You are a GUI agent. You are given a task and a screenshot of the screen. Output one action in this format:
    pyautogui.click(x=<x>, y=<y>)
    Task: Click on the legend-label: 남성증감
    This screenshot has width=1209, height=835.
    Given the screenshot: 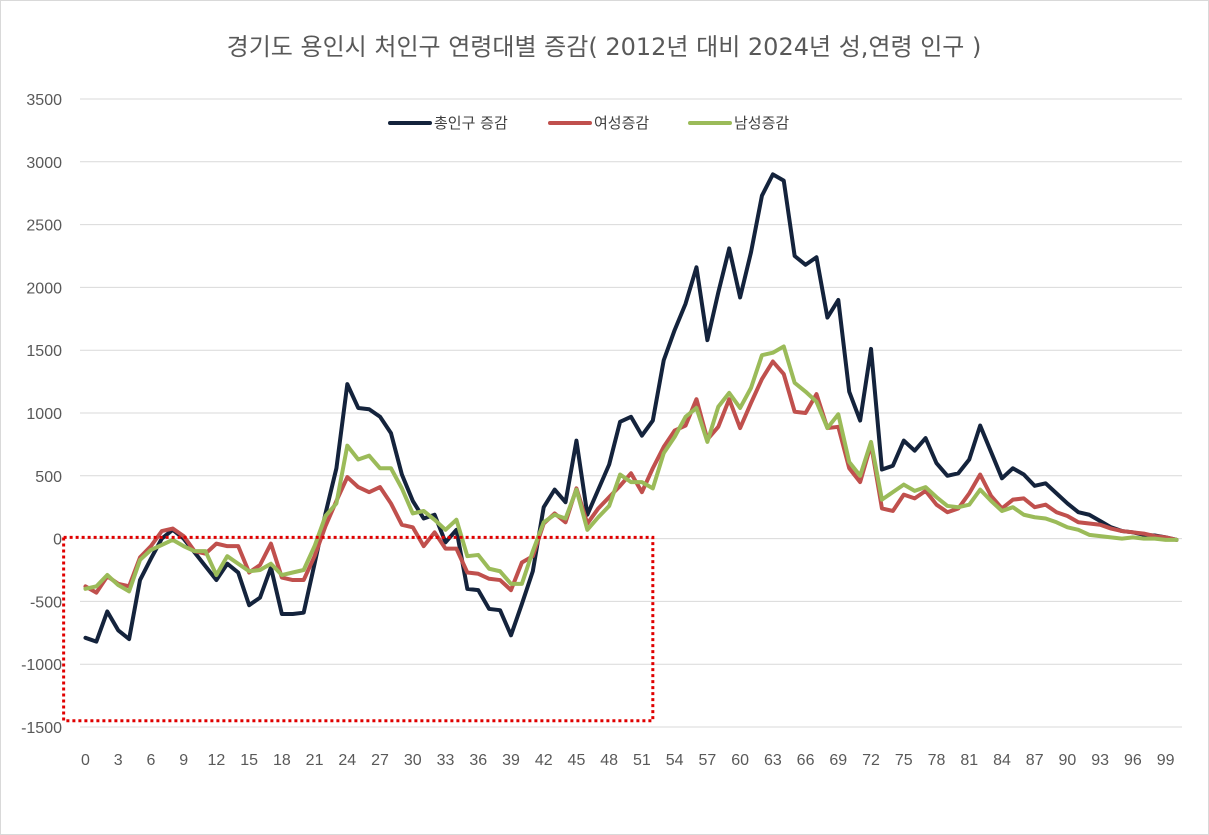 What is the action you would take?
    pyautogui.click(x=761, y=123)
    